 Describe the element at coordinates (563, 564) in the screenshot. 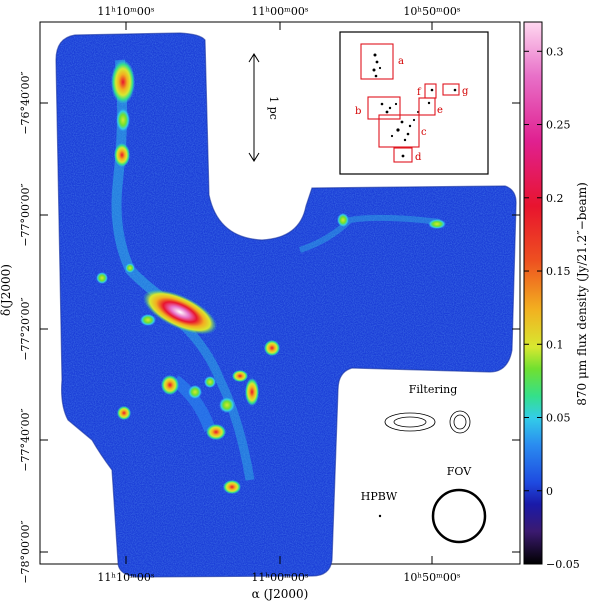

I see `colorbar-tick-label: −0.05` at that location.